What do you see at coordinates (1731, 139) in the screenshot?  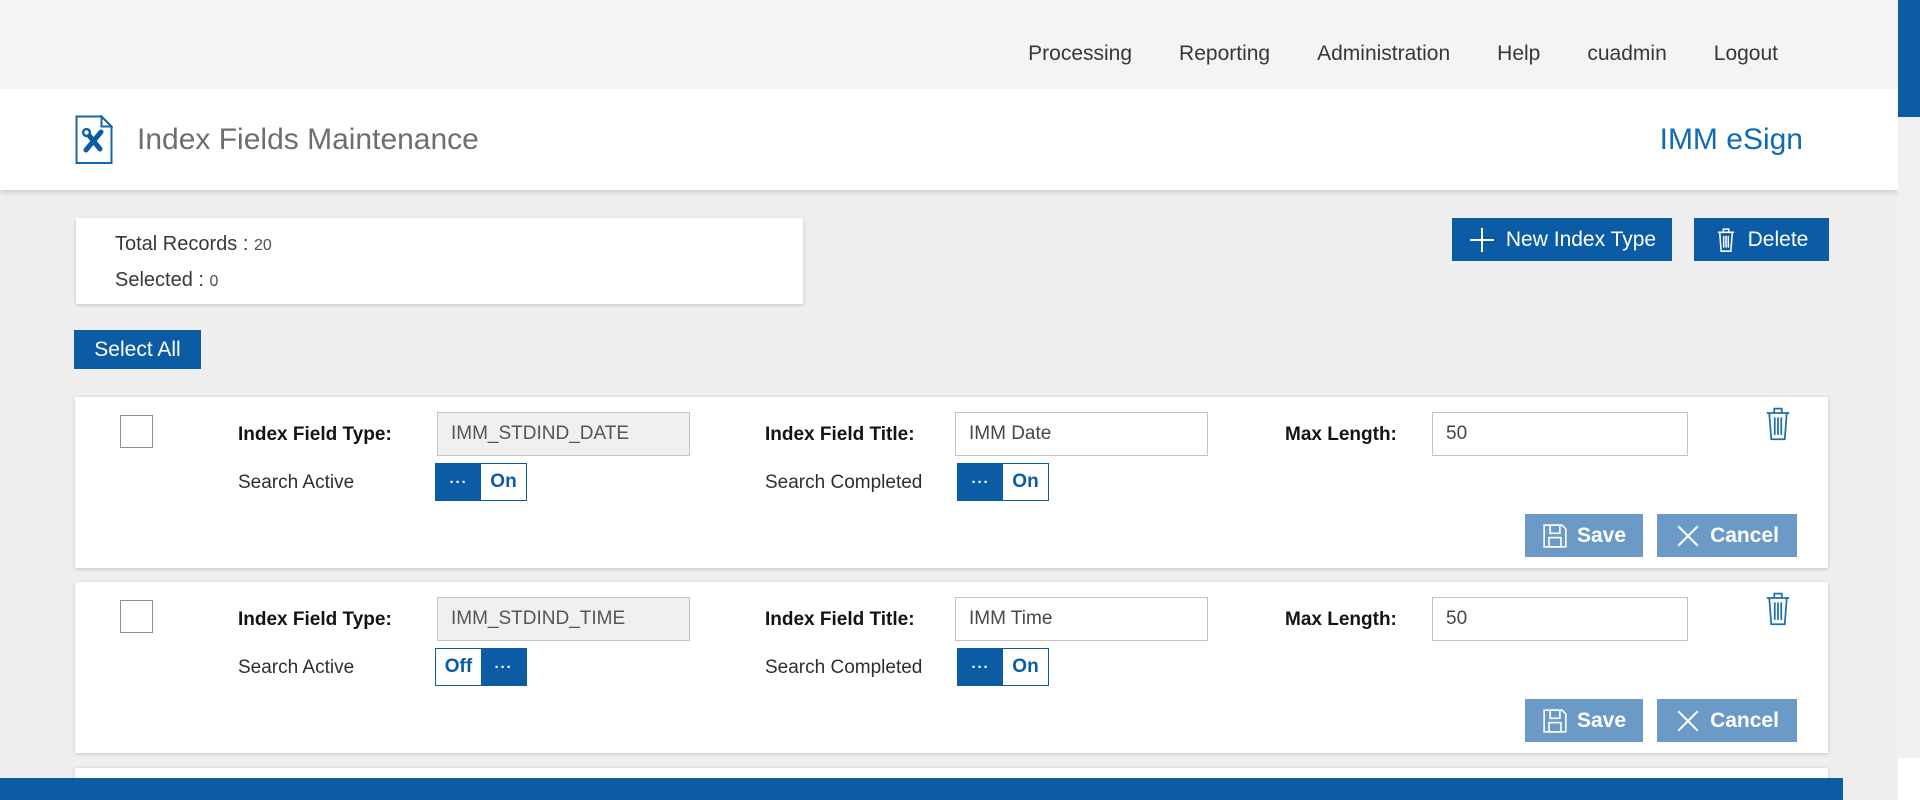 I see `brand-logo: IMM eSign` at bounding box center [1731, 139].